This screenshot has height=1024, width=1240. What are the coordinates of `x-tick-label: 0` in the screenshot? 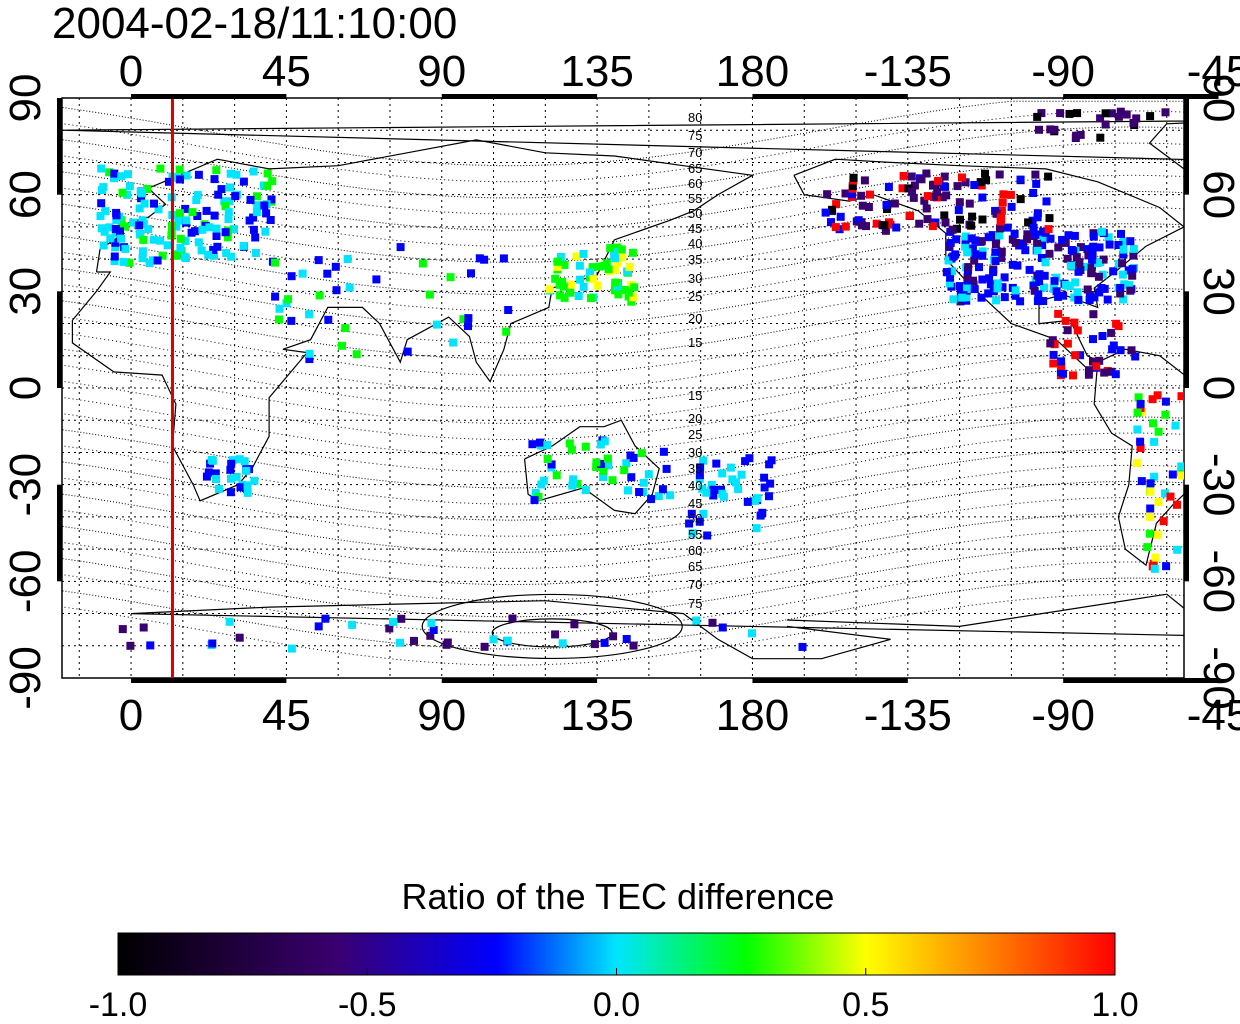 It's located at (131, 715).